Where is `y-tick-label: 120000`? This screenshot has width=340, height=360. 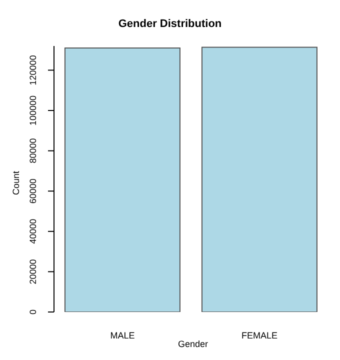 y-tick-label: 120000 is located at coordinates (33, 70).